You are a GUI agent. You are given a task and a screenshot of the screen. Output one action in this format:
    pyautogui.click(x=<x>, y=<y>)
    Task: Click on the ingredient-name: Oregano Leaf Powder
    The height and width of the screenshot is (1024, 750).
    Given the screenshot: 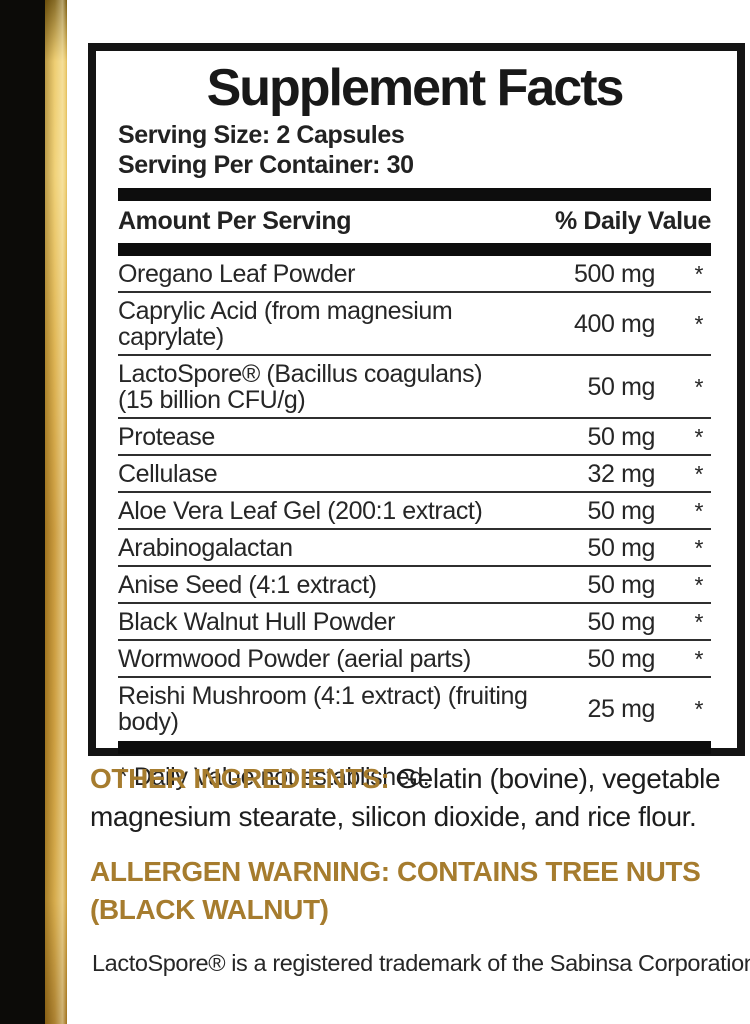 What is the action you would take?
    pyautogui.click(x=330, y=274)
    